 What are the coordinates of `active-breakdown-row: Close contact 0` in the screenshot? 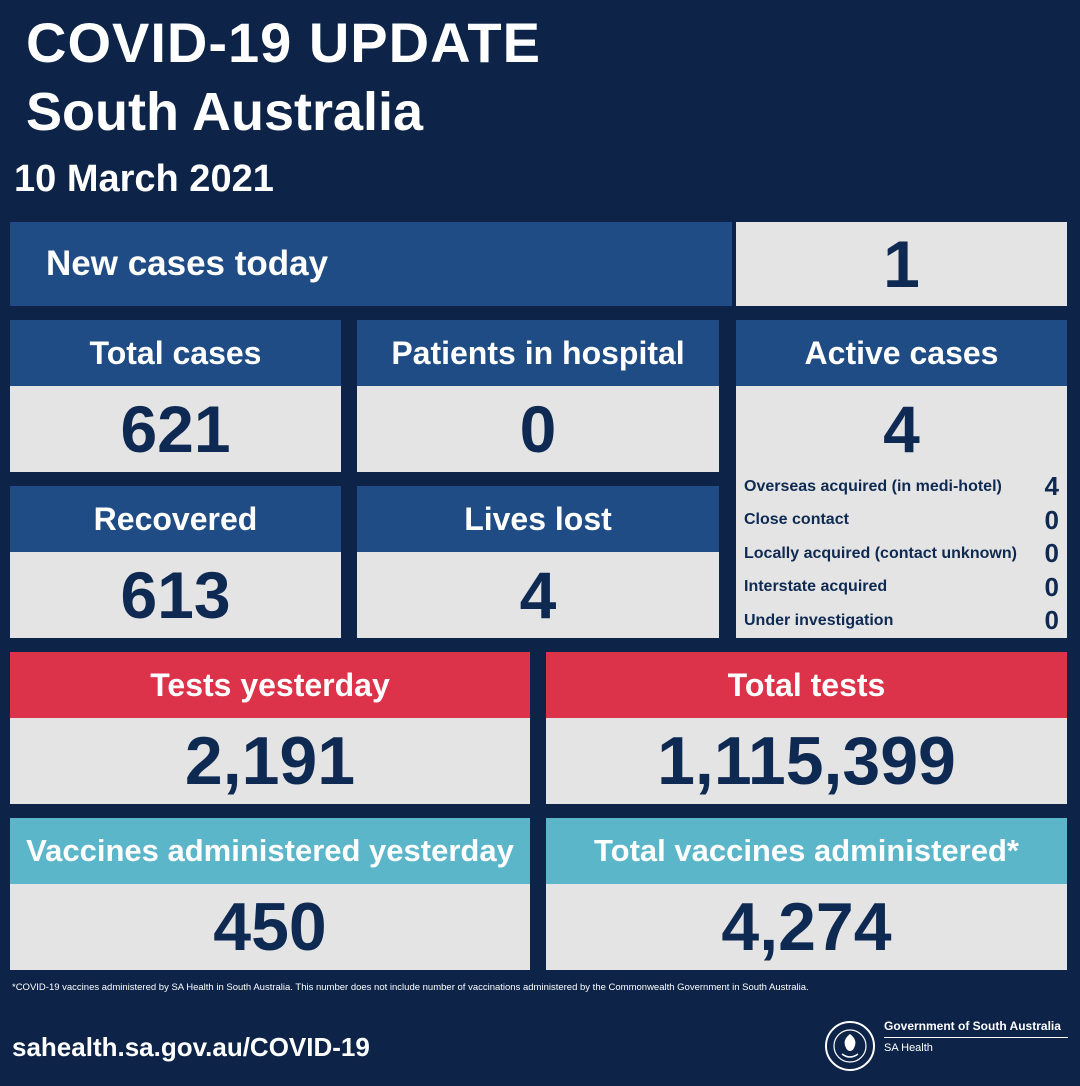 It's located at (901, 521).